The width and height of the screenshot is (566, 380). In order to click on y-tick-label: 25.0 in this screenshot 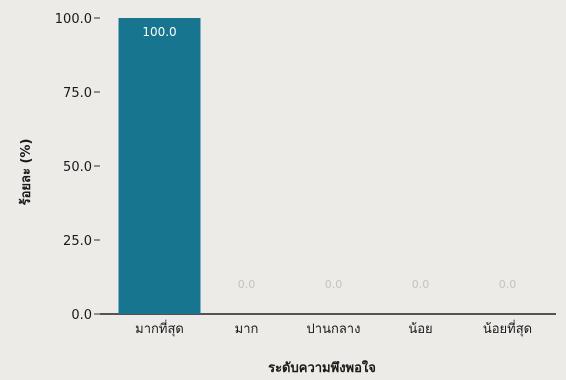, I will do `click(77, 241)`.